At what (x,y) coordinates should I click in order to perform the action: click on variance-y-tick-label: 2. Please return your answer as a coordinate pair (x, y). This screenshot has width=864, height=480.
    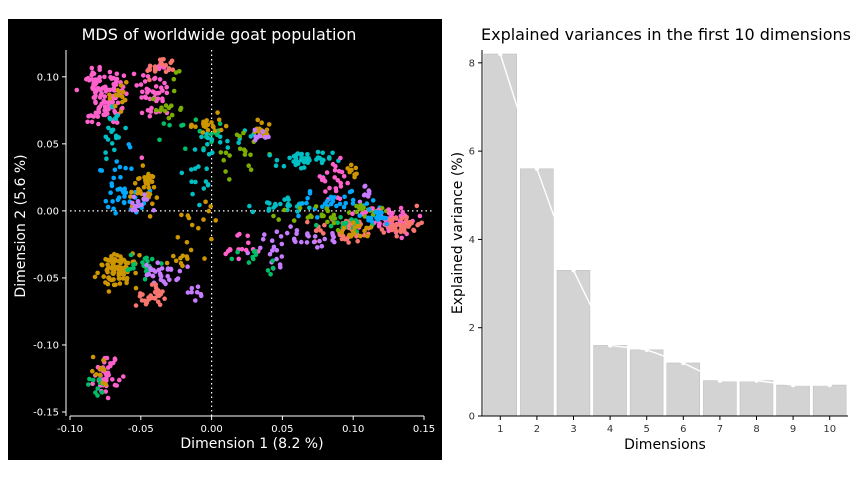
    Looking at the image, I should click on (472, 328).